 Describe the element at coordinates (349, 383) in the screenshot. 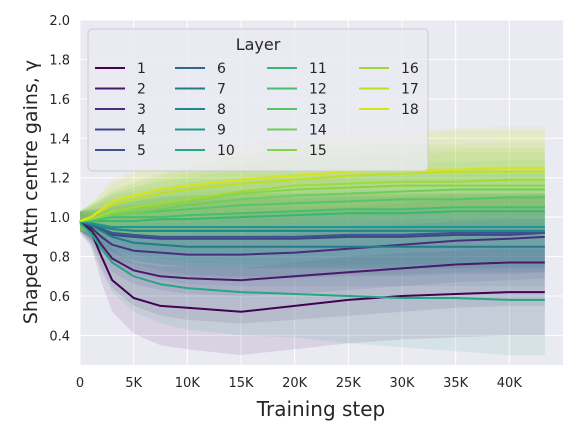

I see `x-tick-label: 25K` at that location.